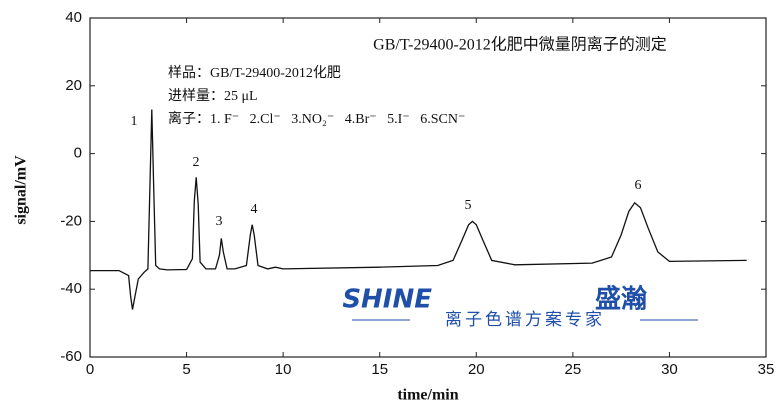 The height and width of the screenshot is (405, 777). Describe the element at coordinates (427, 395) in the screenshot. I see `x-axis-label: time/min` at that location.